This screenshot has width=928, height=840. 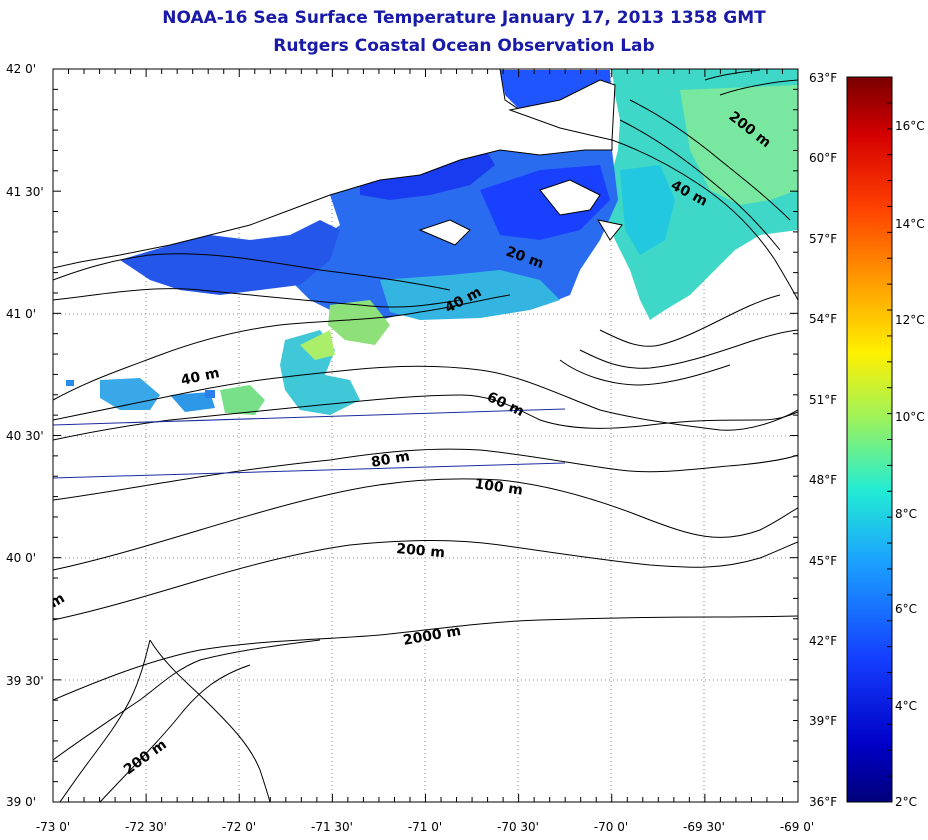 I want to click on contour-label-200m-mid: 200 m, so click(x=421, y=551).